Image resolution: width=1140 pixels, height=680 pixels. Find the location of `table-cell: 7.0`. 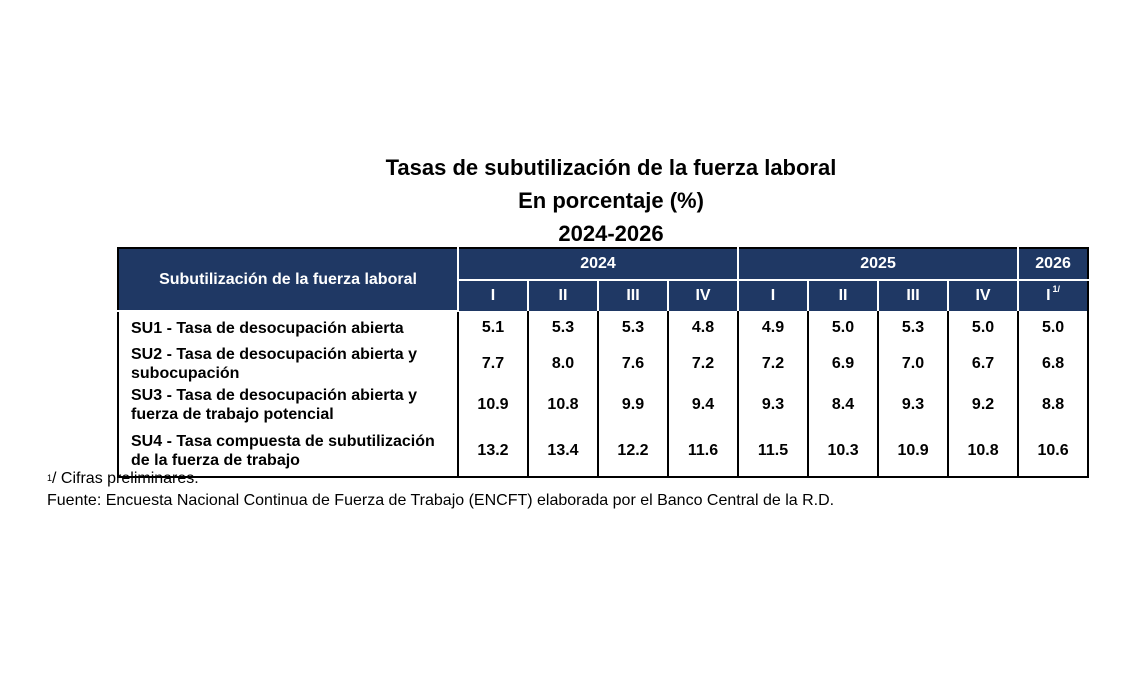

table-cell: 7.0 is located at coordinates (913, 364).